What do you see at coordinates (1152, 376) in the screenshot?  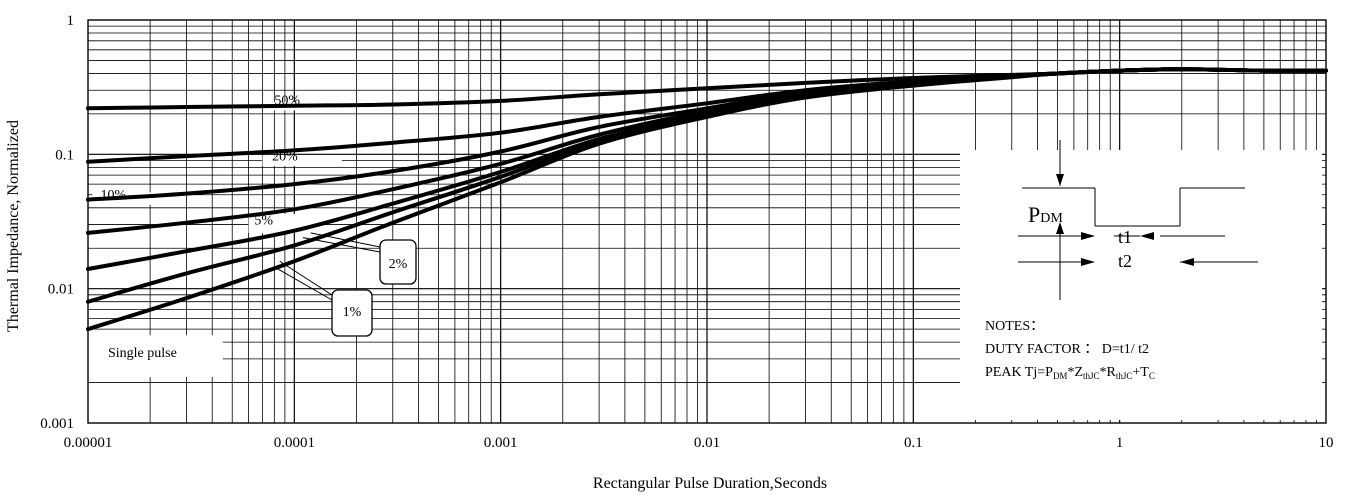 I see `formula-subscript: C` at bounding box center [1152, 376].